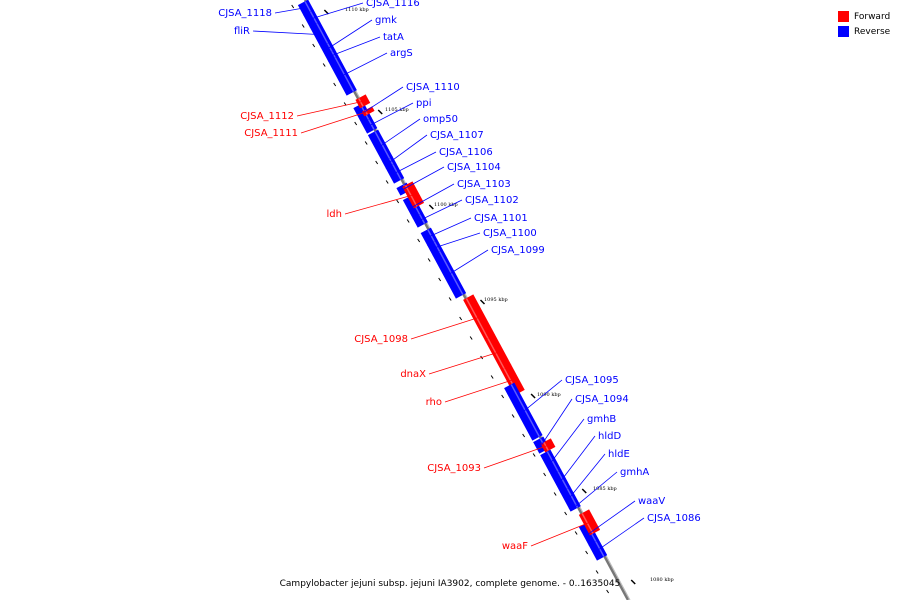 This screenshot has height=600, width=900. What do you see at coordinates (601, 419) in the screenshot?
I see `gene-label: gmhB` at bounding box center [601, 419].